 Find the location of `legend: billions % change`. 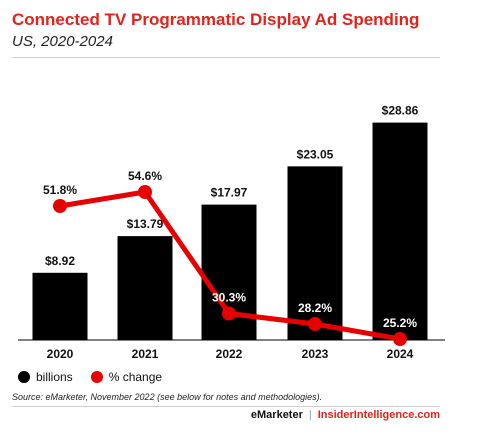

legend: billions % change is located at coordinates (99, 377).